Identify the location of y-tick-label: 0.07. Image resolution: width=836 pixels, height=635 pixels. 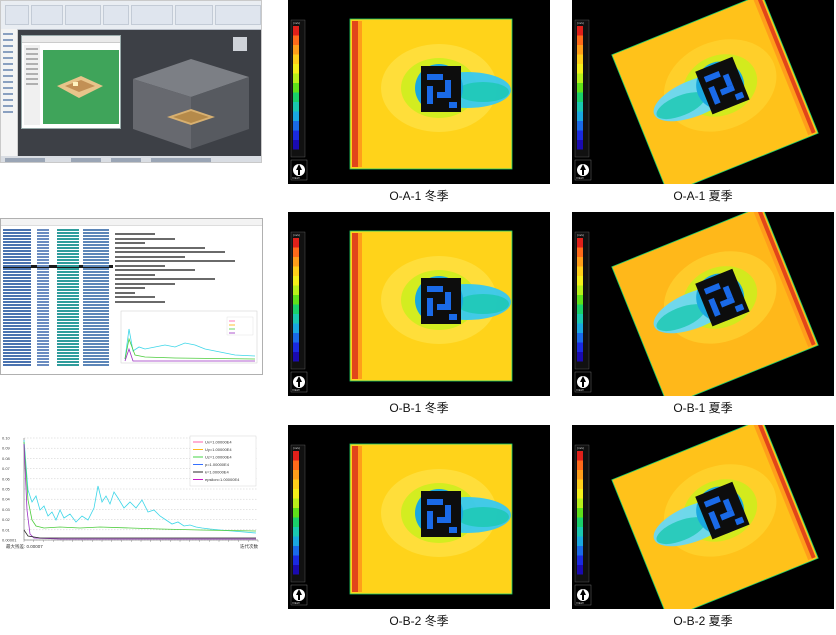
(6, 468).